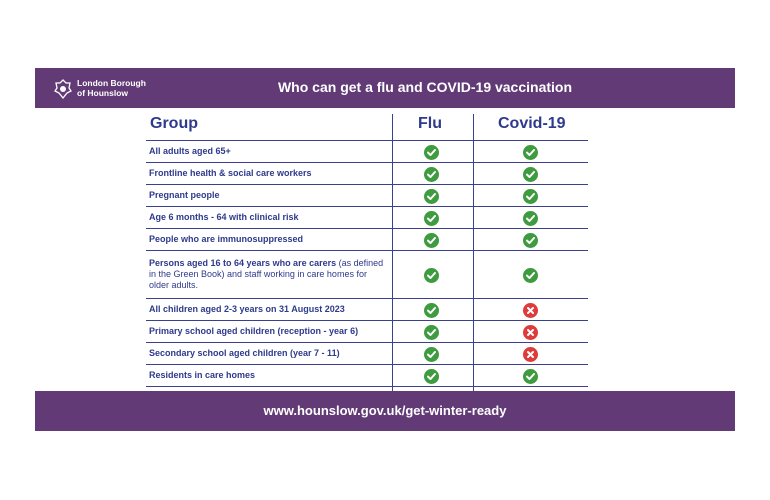  What do you see at coordinates (532, 123) in the screenshot?
I see `column-header-covid: Covid-19` at bounding box center [532, 123].